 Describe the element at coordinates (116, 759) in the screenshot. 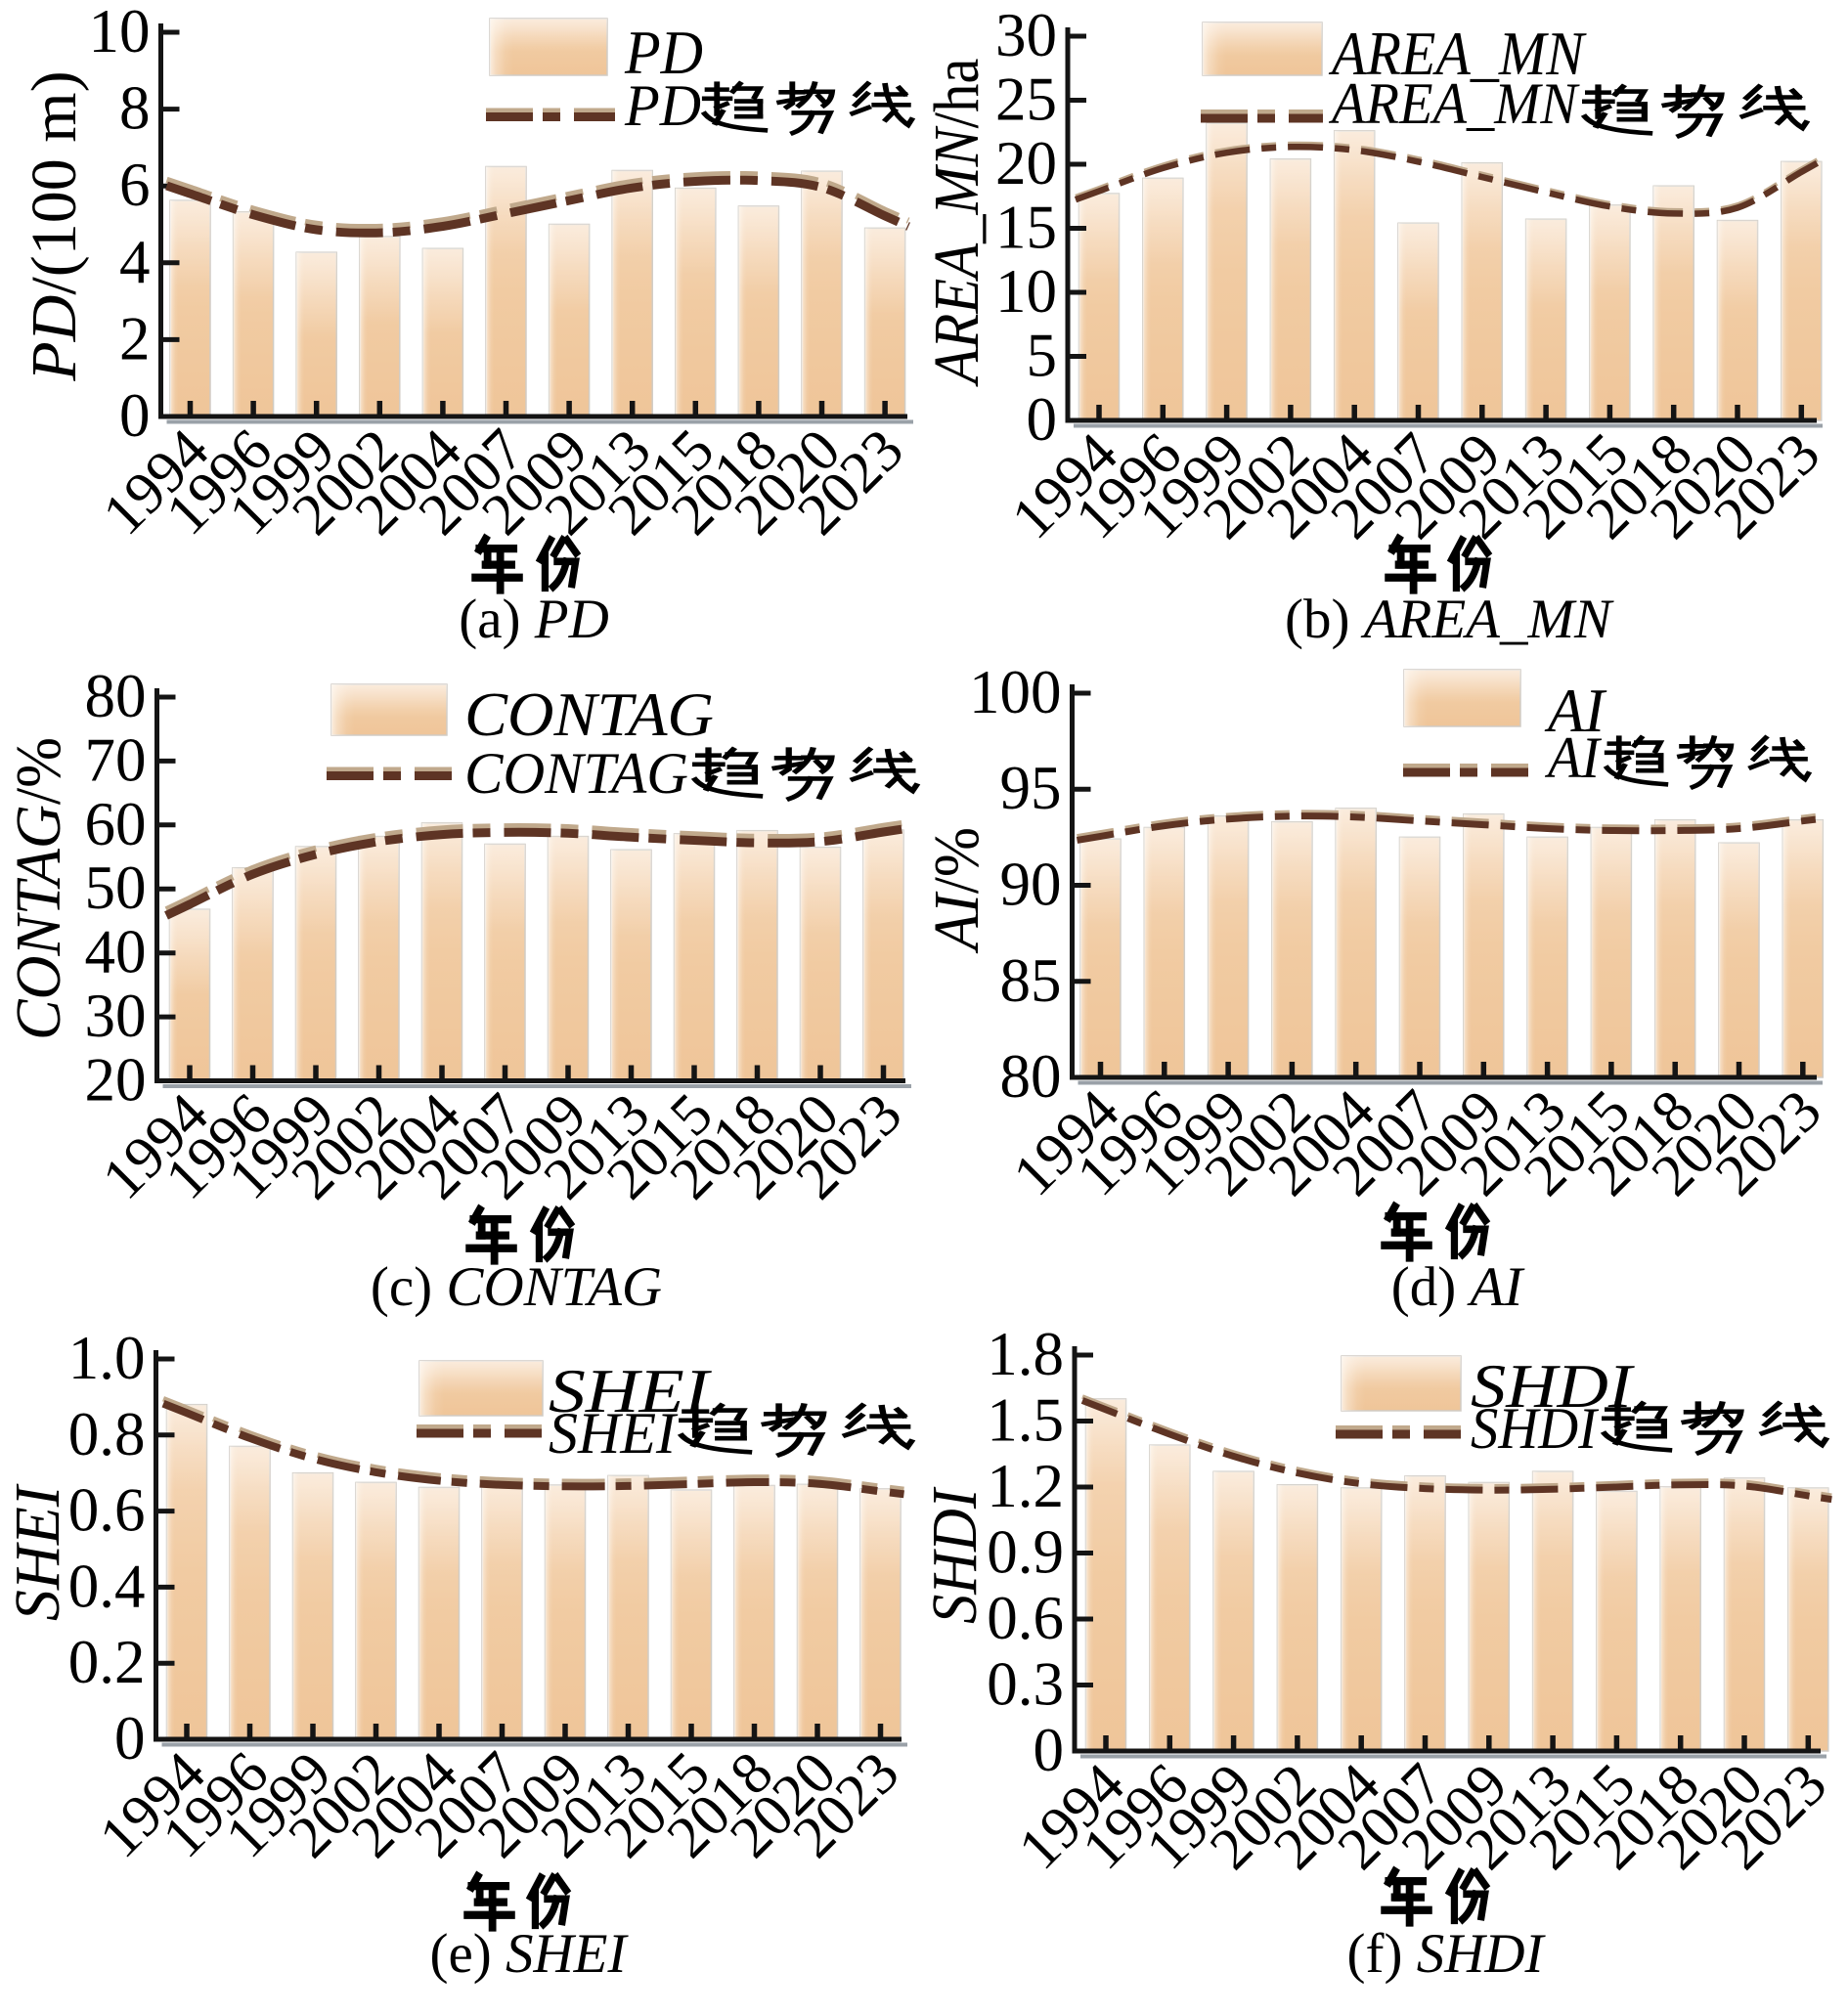

I see `svg-text: 70` at that location.